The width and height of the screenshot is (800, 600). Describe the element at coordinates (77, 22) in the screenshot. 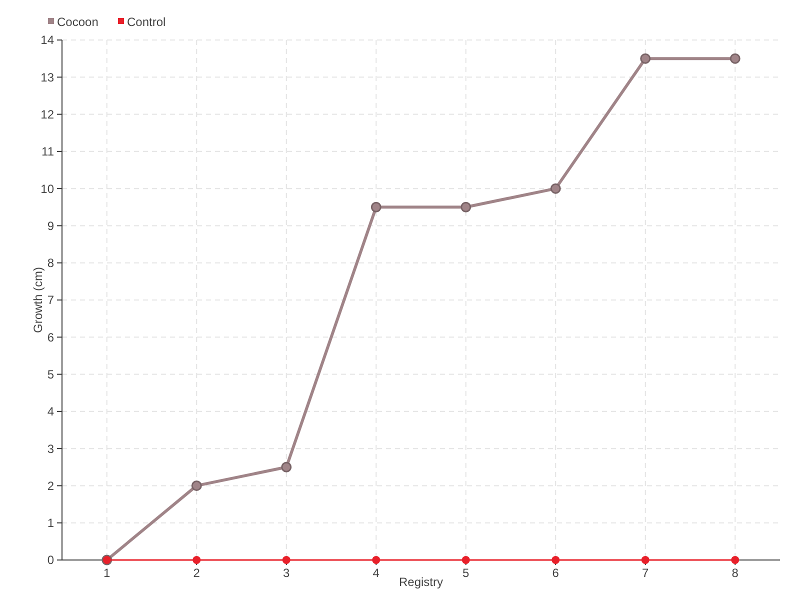

I see `legend-label: Cocoon` at that location.